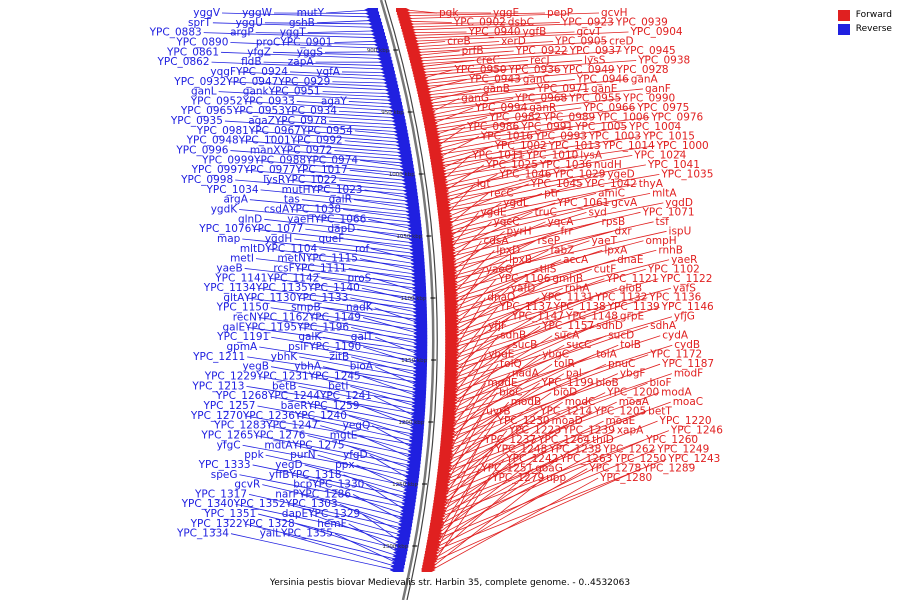  I want to click on reverse-gene-label: YPC_1257, so click(228, 406).